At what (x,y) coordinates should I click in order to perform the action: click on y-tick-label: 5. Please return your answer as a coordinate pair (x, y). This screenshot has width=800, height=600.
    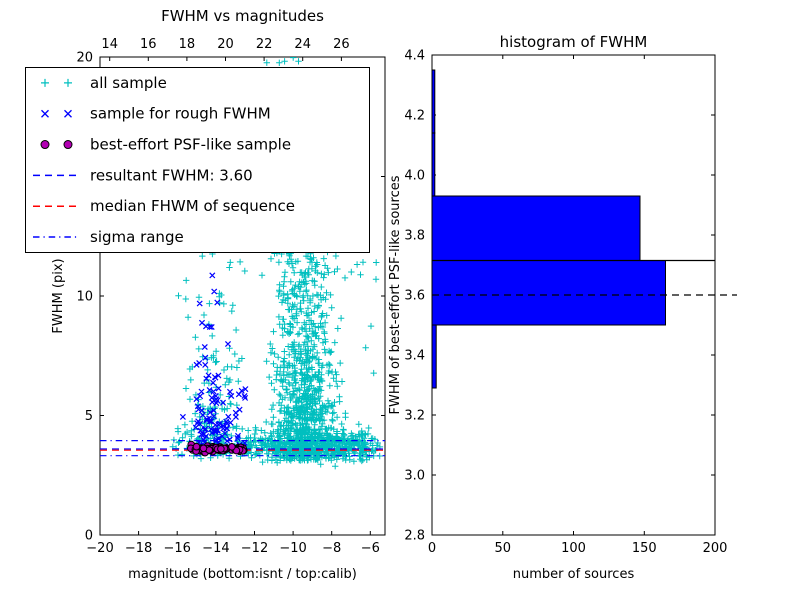
    Looking at the image, I should click on (89, 416).